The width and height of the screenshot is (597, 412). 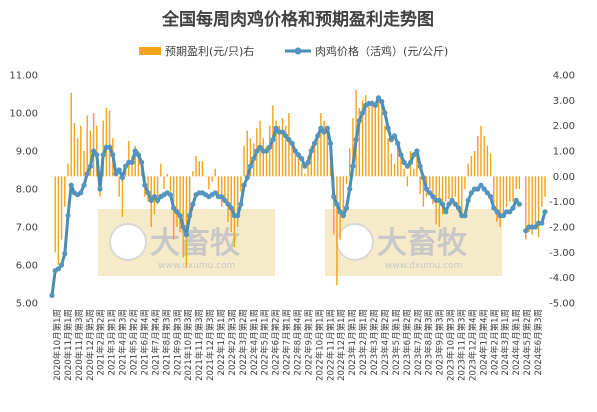 What do you see at coordinates (352, 342) in the screenshot?
I see `x-tick-label: 2023年1月第1周` at bounding box center [352, 342].